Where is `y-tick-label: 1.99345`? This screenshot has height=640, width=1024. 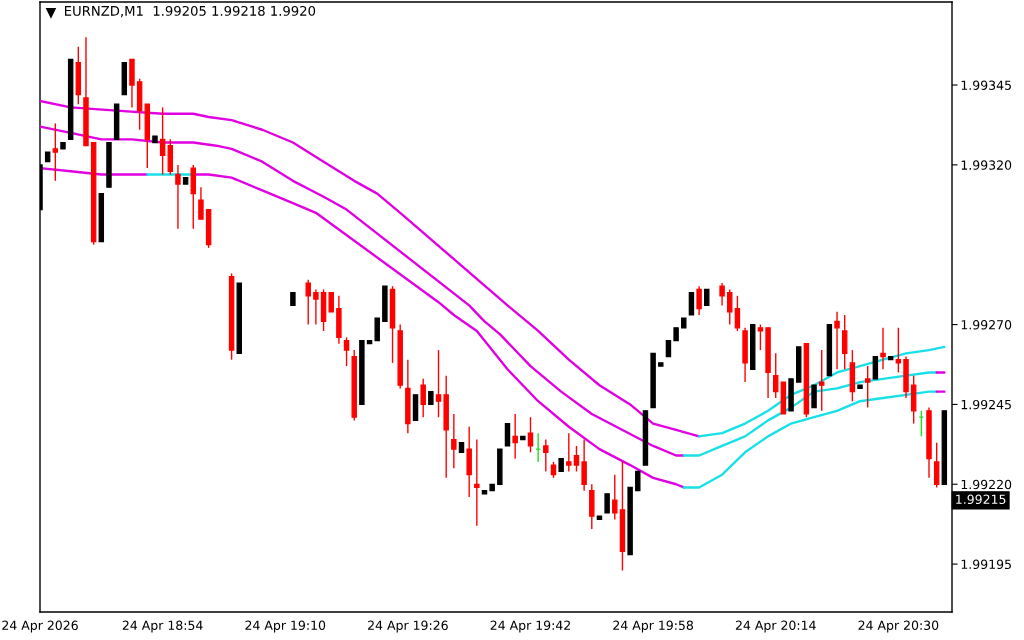 y-tick-label: 1.99345 is located at coordinates (986, 85).